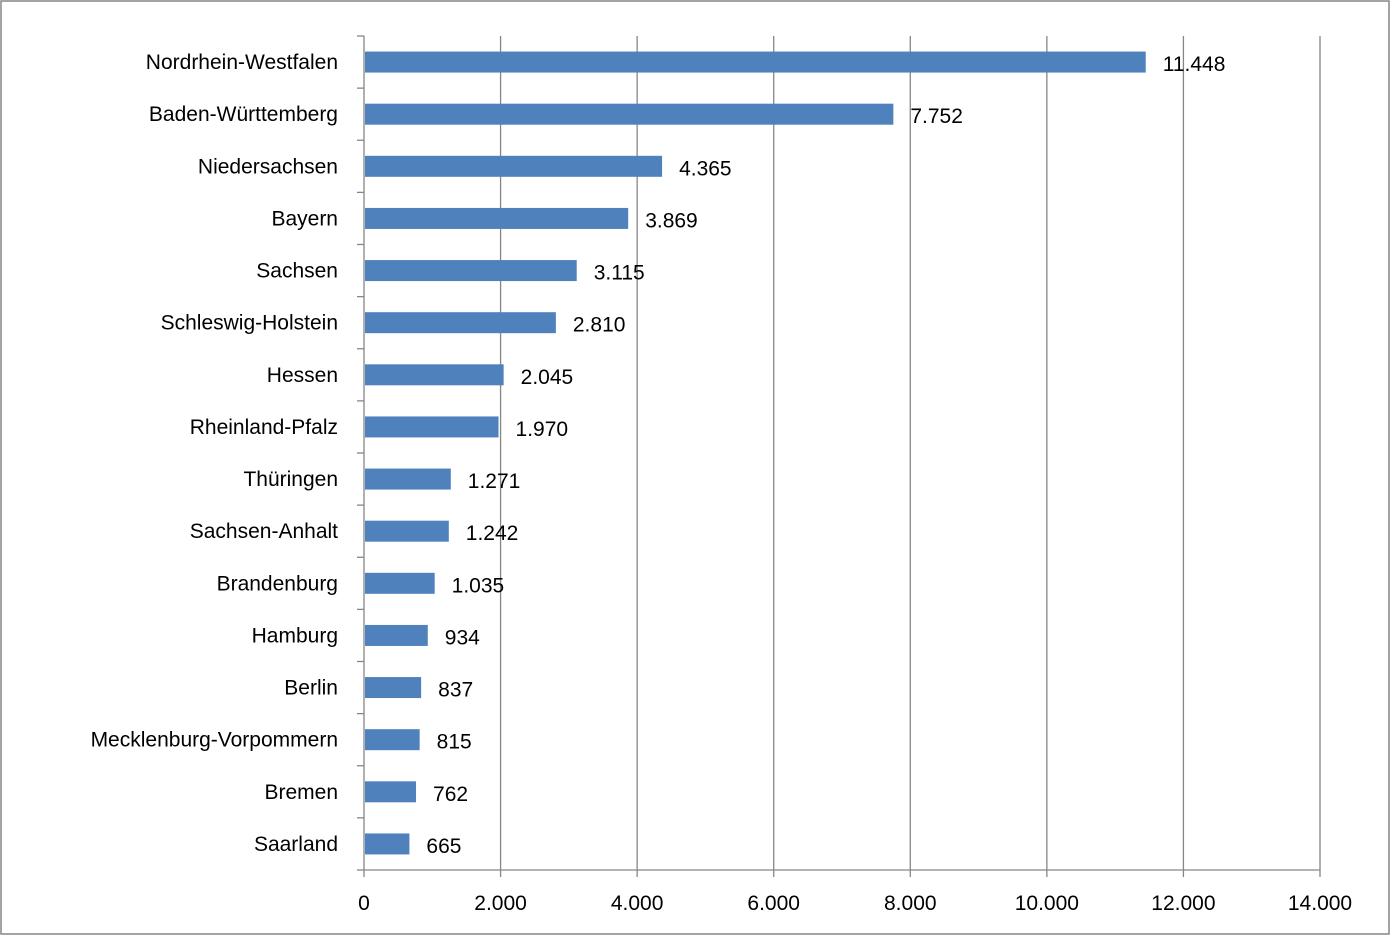 The image size is (1390, 935). Describe the element at coordinates (1047, 903) in the screenshot. I see `x-tick-label: 10.000` at that location.